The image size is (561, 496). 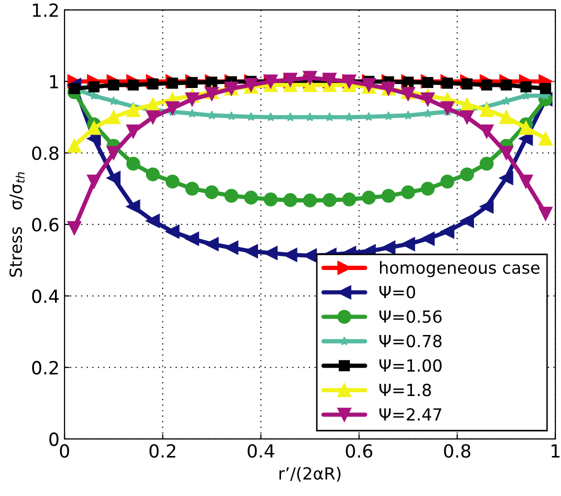 I want to click on x-tick-label: 0.4, so click(x=261, y=451).